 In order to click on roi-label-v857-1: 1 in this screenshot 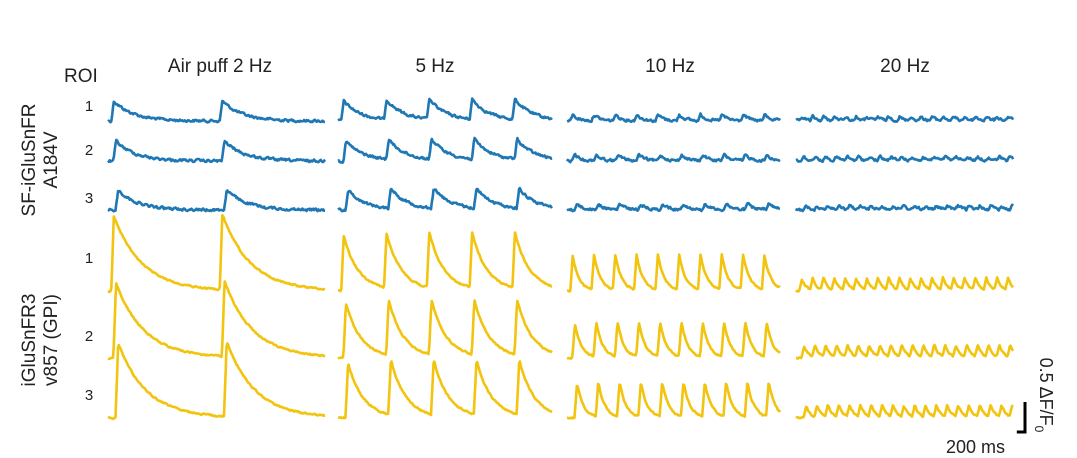, I will do `click(89, 258)`.